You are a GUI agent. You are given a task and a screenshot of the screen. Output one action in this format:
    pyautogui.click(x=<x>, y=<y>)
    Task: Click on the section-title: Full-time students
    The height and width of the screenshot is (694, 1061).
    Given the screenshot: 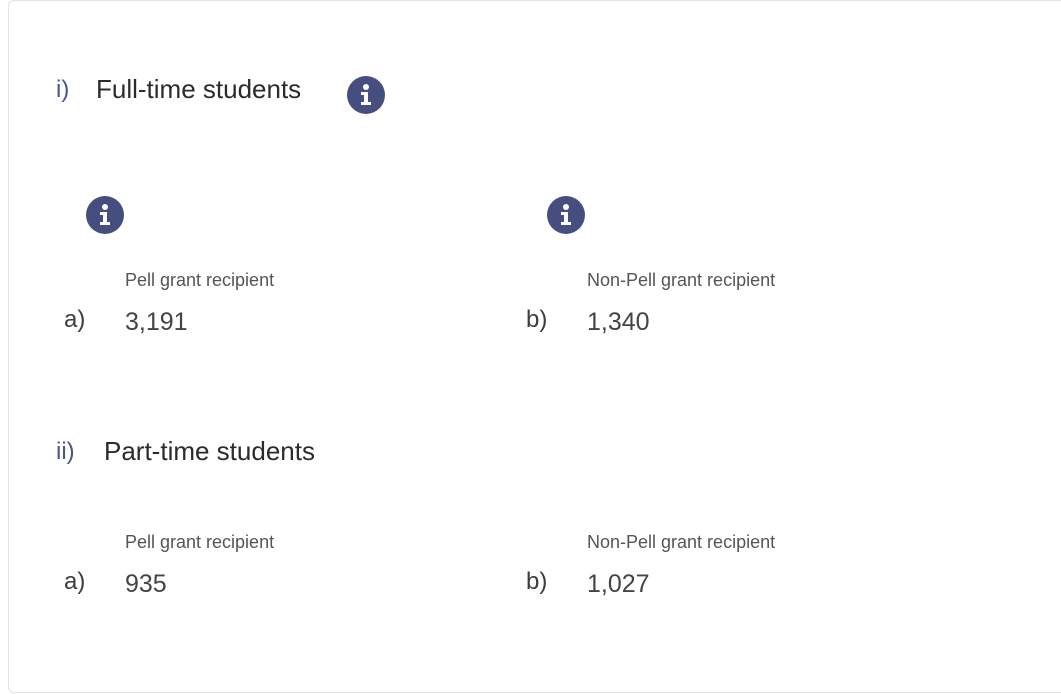 What is the action you would take?
    pyautogui.click(x=199, y=89)
    